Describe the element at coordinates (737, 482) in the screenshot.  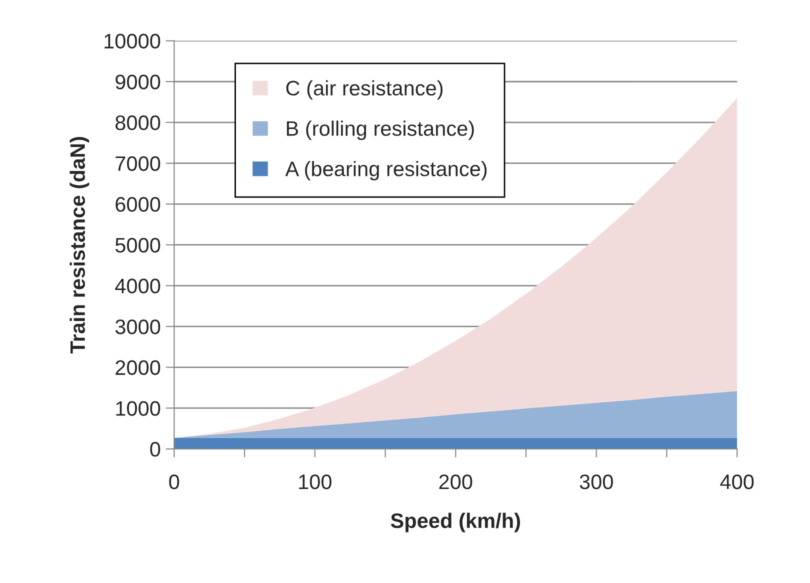
I see `x-tick-label: 400` at that location.